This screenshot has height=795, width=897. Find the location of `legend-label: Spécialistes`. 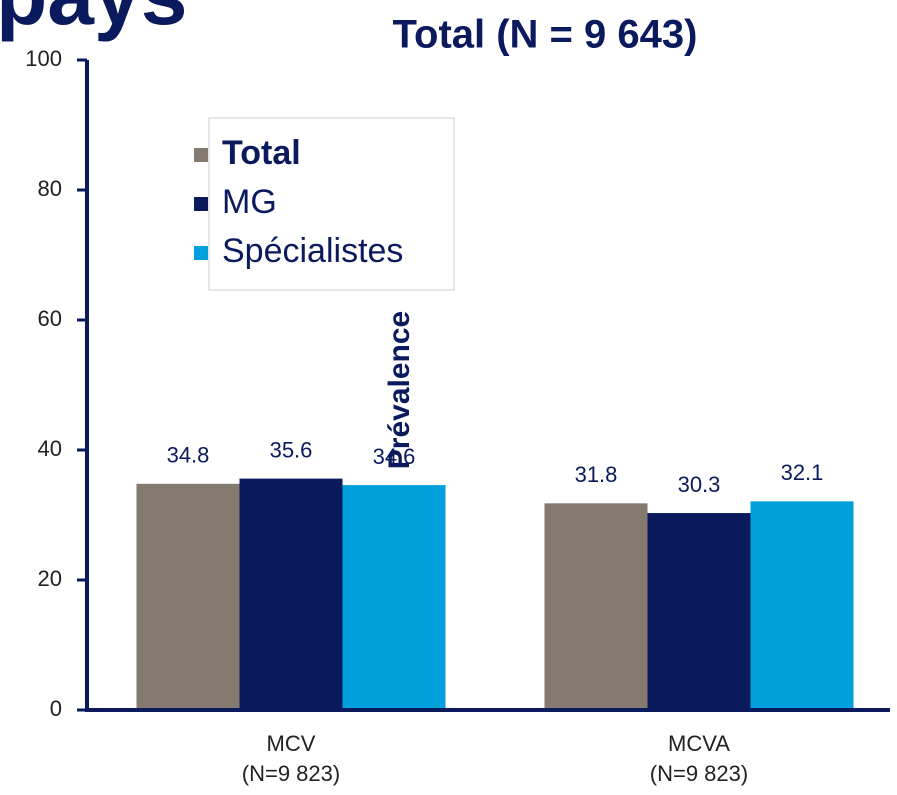

legend-label: Spécialistes is located at coordinates (312, 251).